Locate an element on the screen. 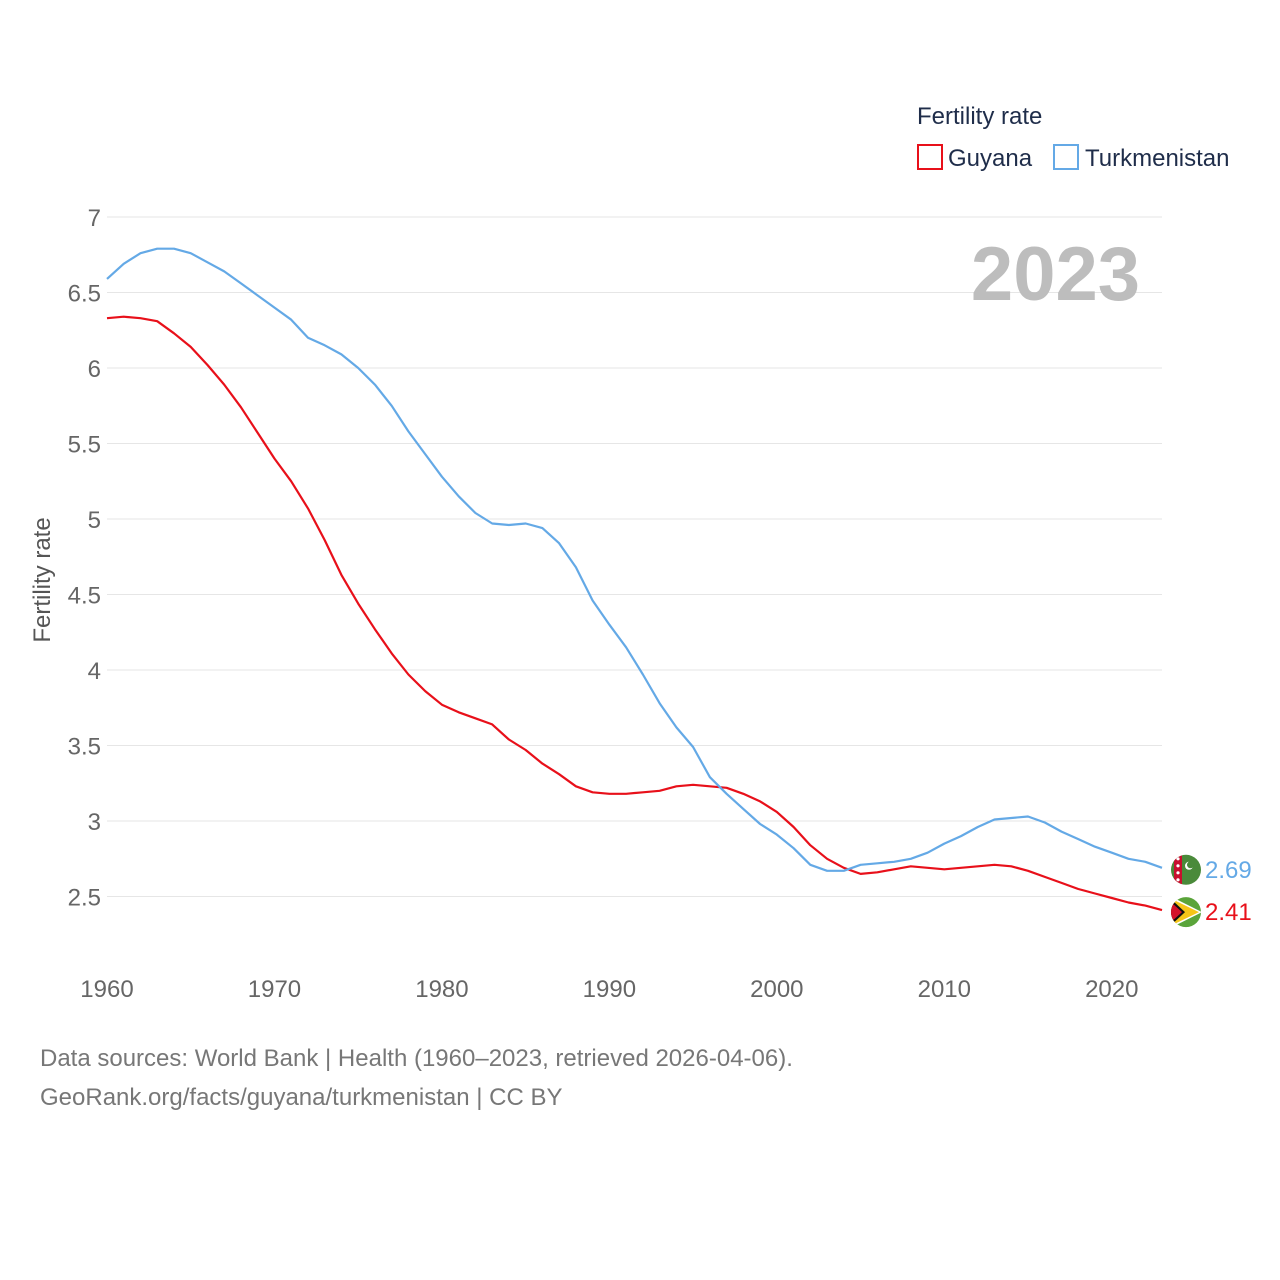  x-tick-label: 2010 is located at coordinates (944, 989).